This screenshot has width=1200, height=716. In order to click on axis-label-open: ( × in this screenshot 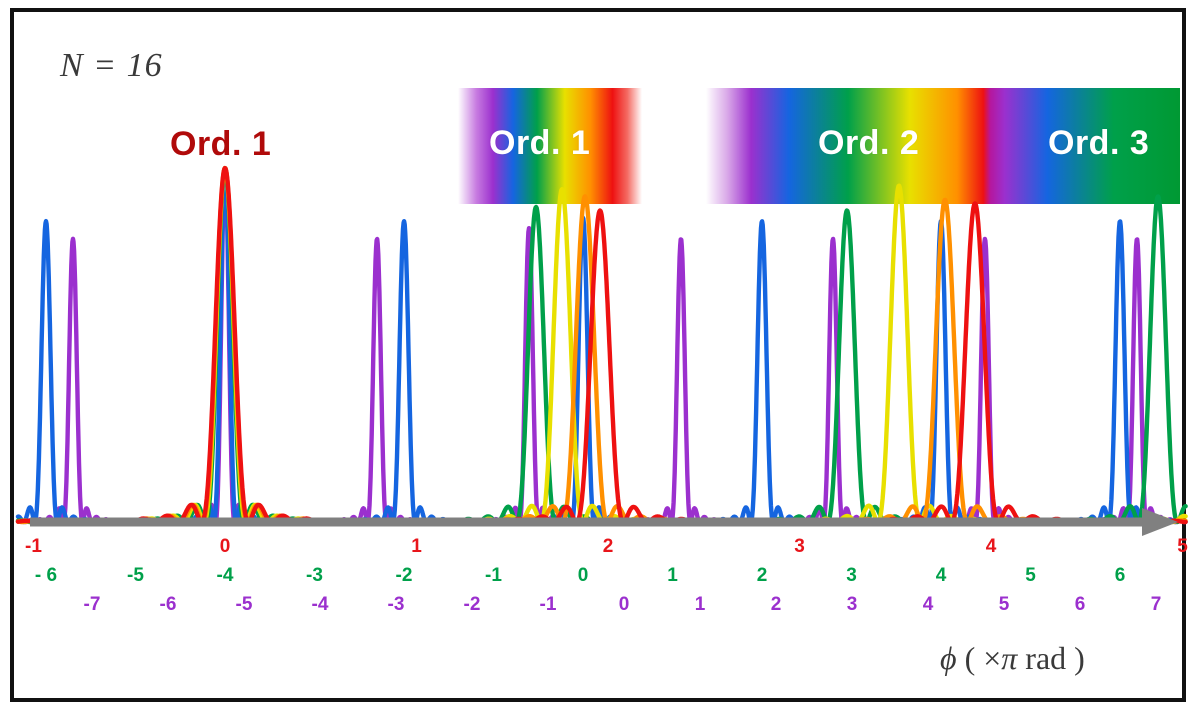, I will do `click(983, 658)`.